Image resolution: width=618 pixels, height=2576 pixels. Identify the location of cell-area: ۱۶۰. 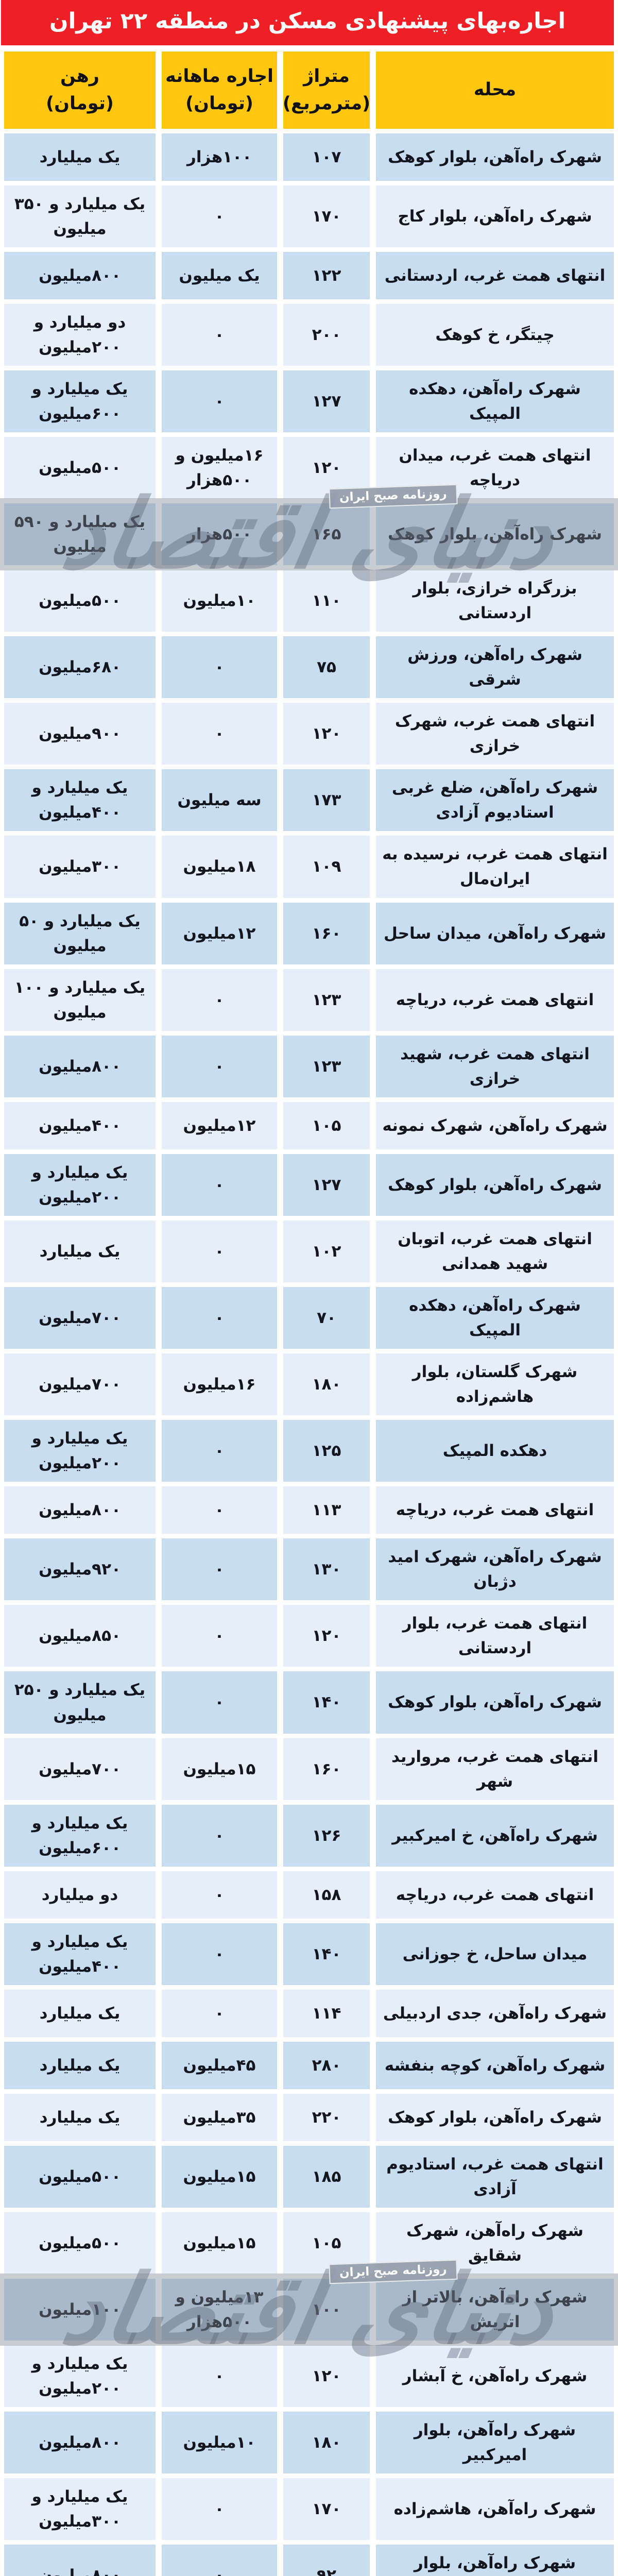
(326, 933).